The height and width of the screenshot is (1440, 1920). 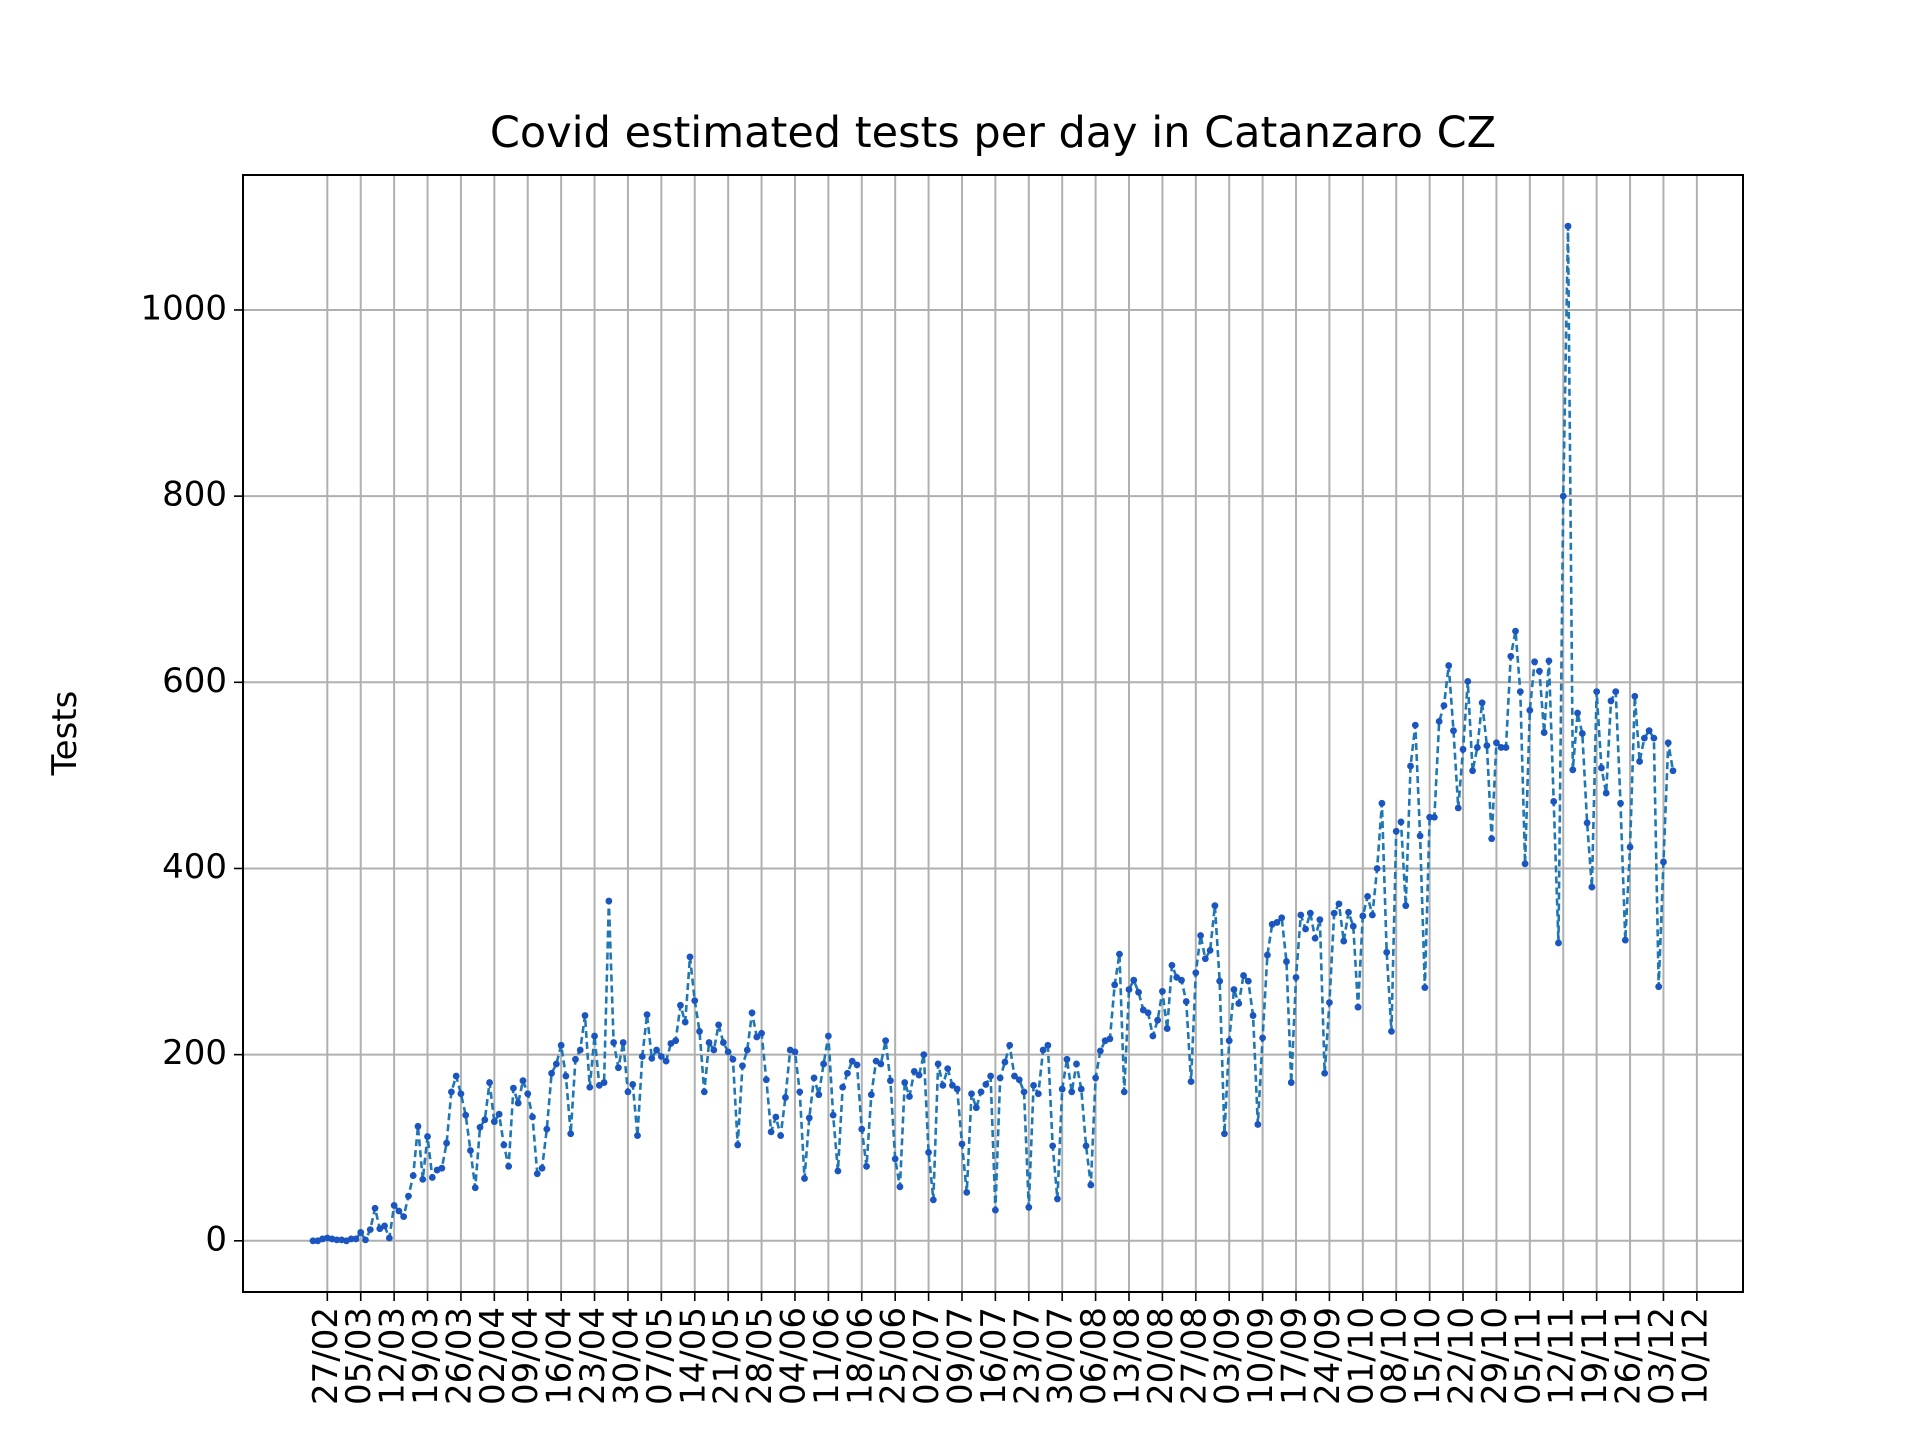 I want to click on x-tick-label: 20/08, so click(x=1161, y=1356).